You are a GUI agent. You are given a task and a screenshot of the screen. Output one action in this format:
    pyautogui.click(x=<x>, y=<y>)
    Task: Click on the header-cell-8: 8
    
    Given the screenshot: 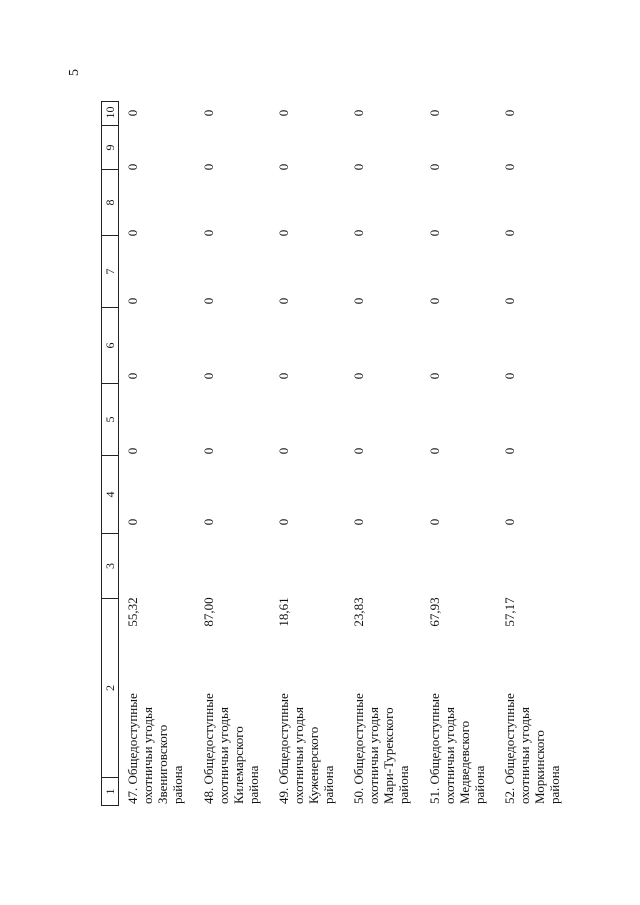 What is the action you would take?
    pyautogui.click(x=110, y=202)
    